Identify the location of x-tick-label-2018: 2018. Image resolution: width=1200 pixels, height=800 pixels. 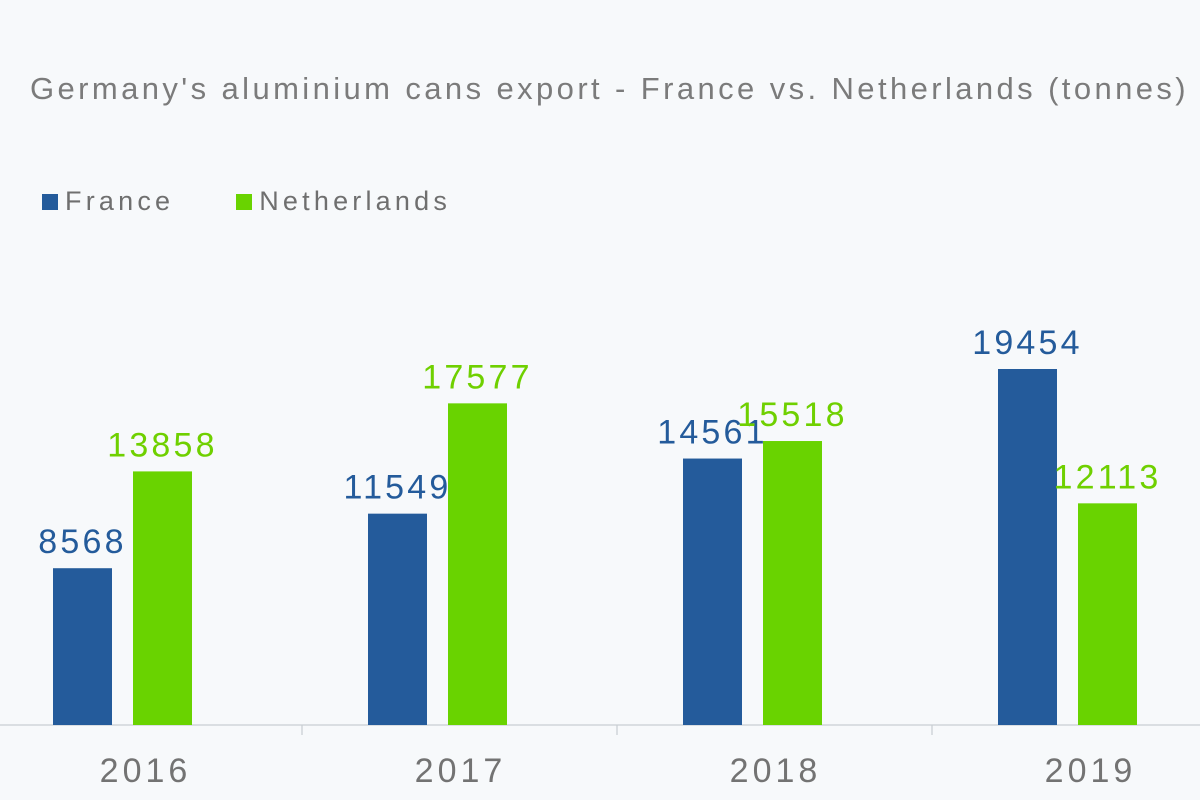
(776, 771).